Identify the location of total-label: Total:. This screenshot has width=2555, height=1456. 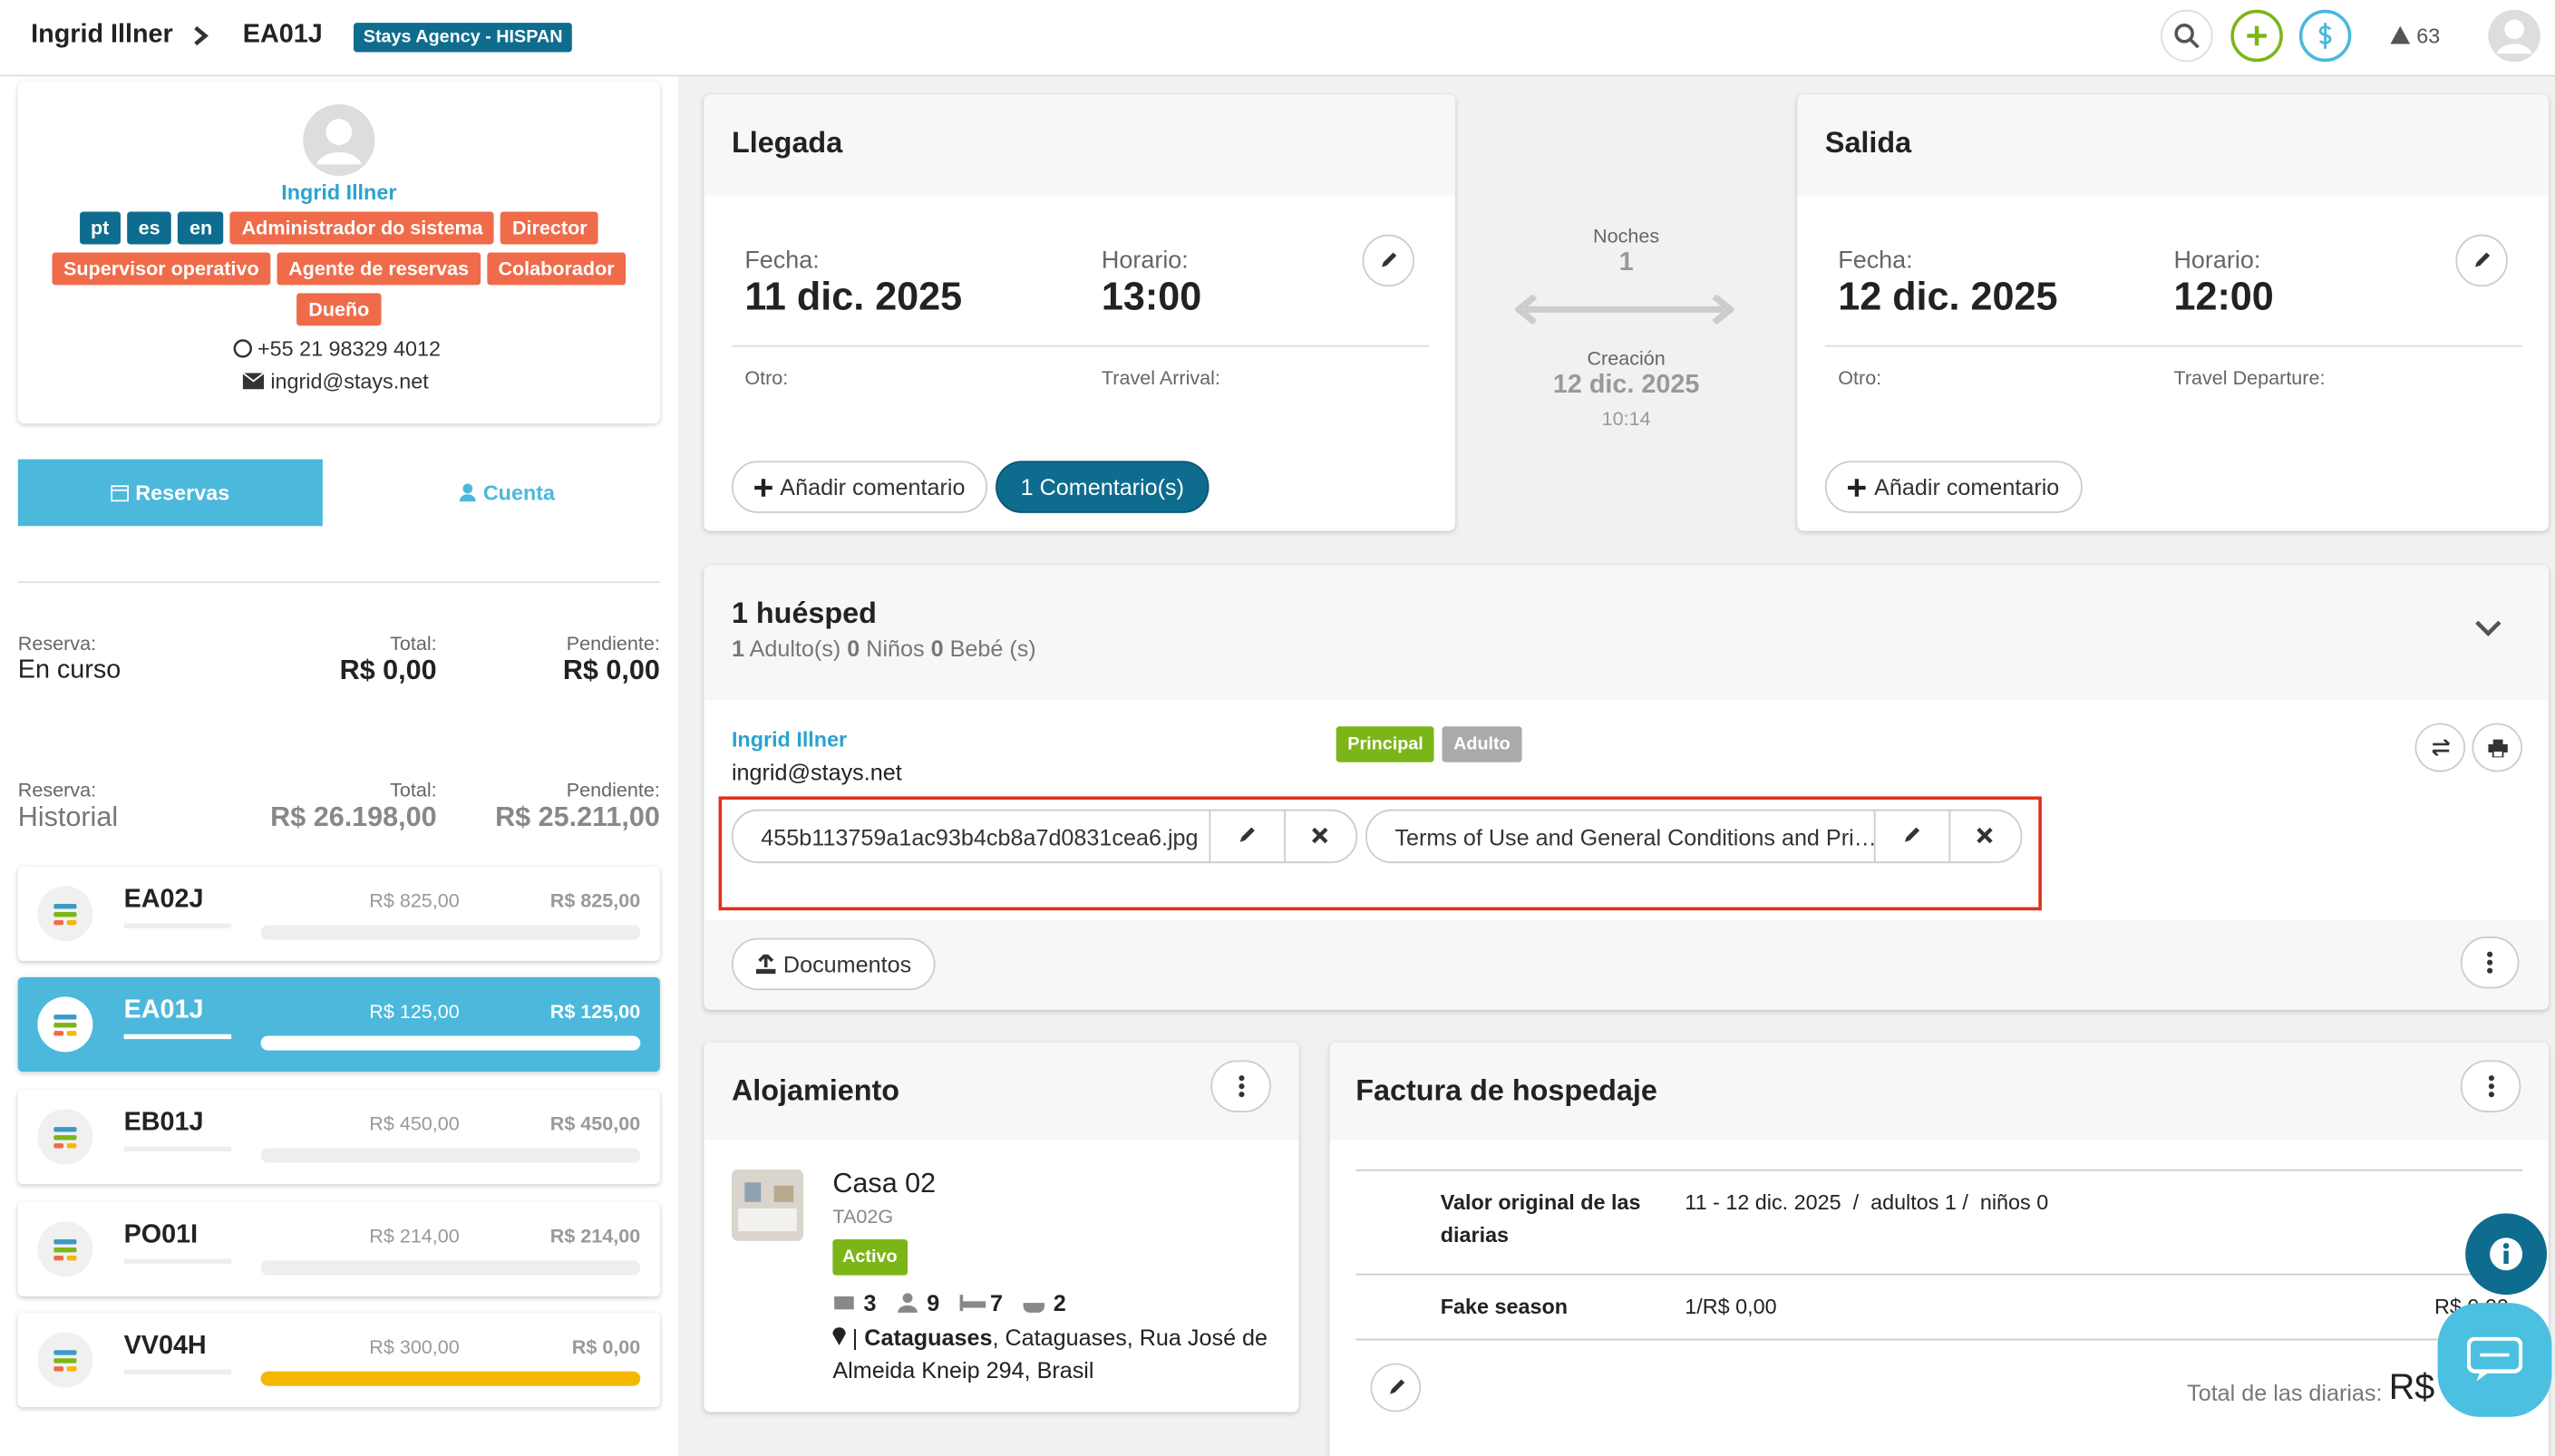
(413, 643).